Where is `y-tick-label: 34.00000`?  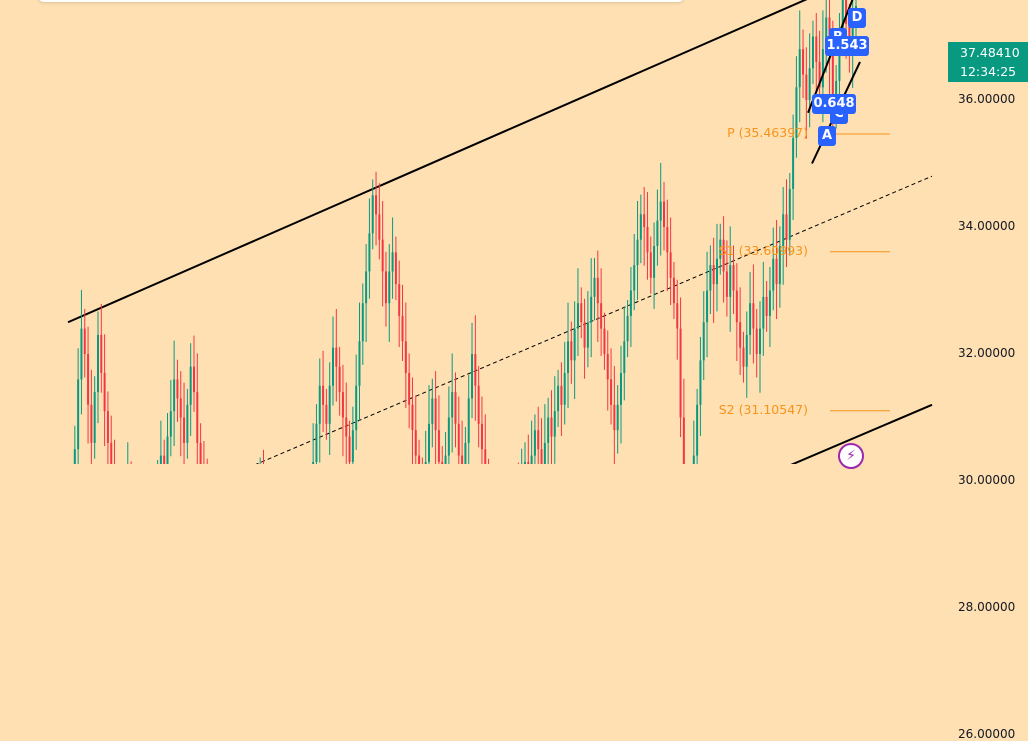
y-tick-label: 34.00000 is located at coordinates (987, 226).